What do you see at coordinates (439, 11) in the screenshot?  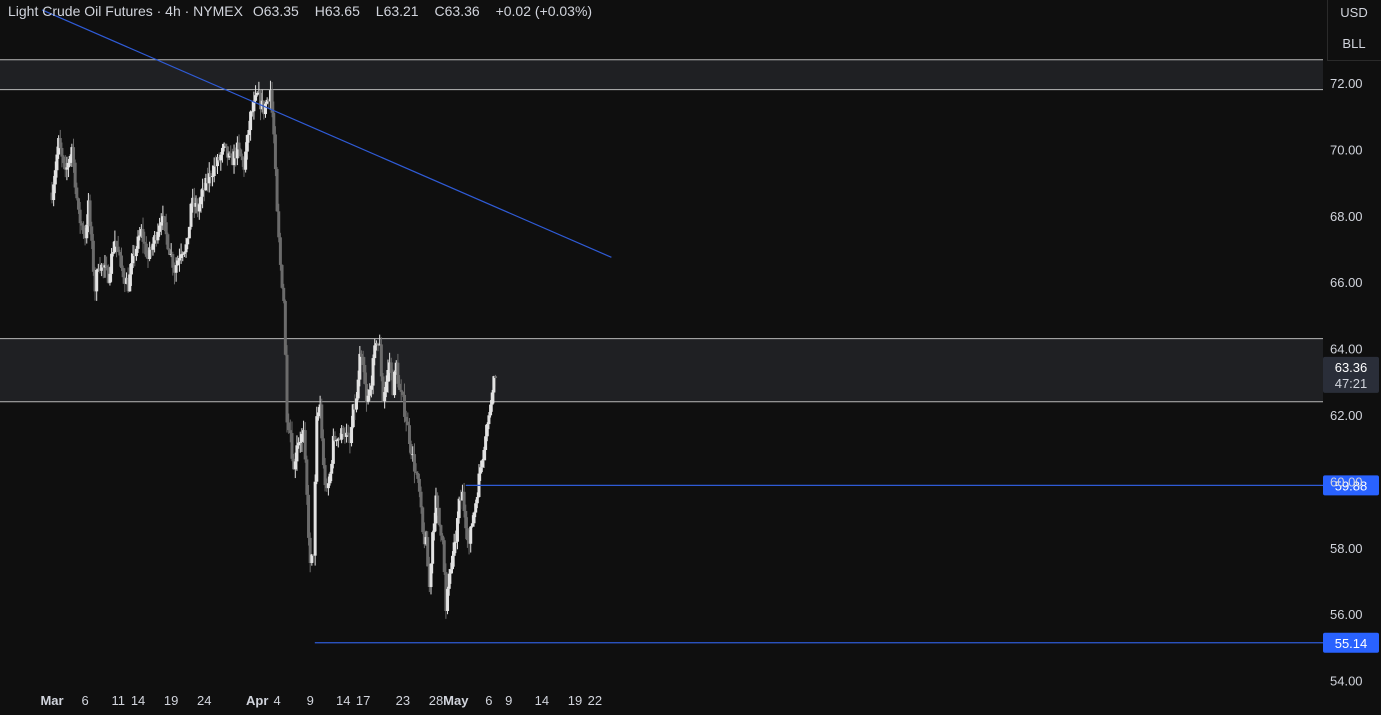 I see `close-label: C` at bounding box center [439, 11].